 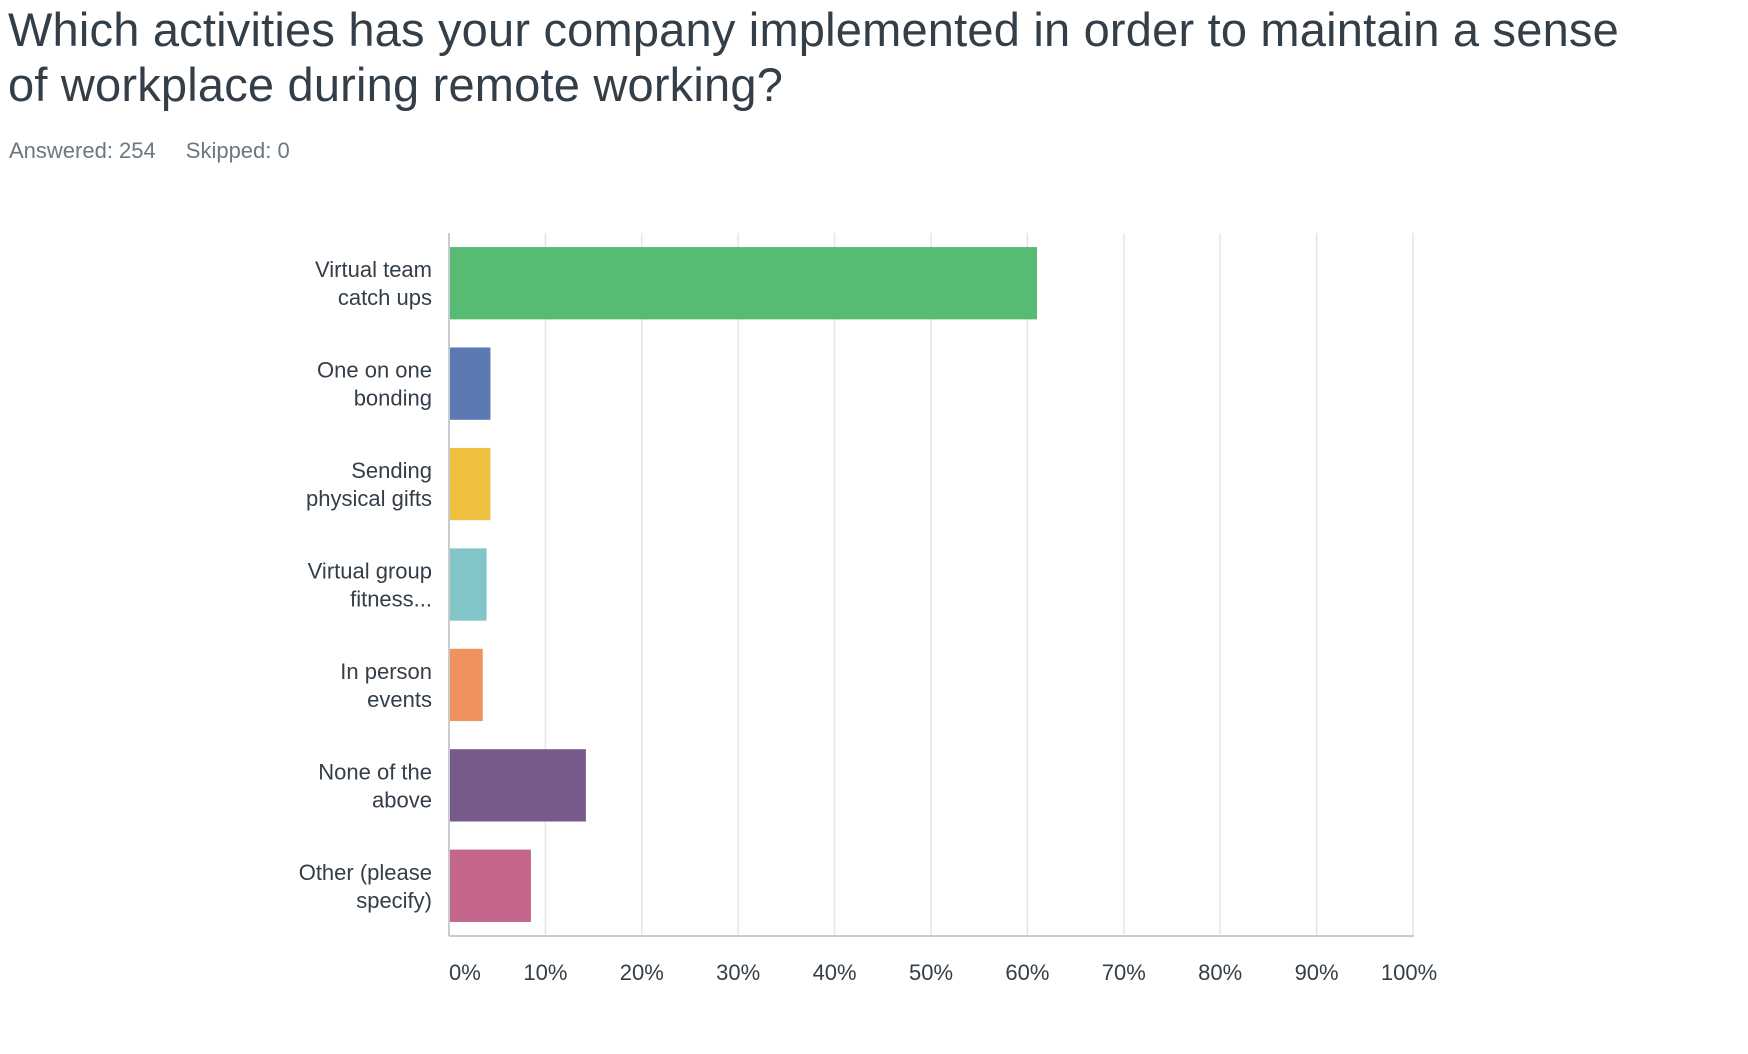 What do you see at coordinates (393, 398) in the screenshot?
I see `category-label: bonding` at bounding box center [393, 398].